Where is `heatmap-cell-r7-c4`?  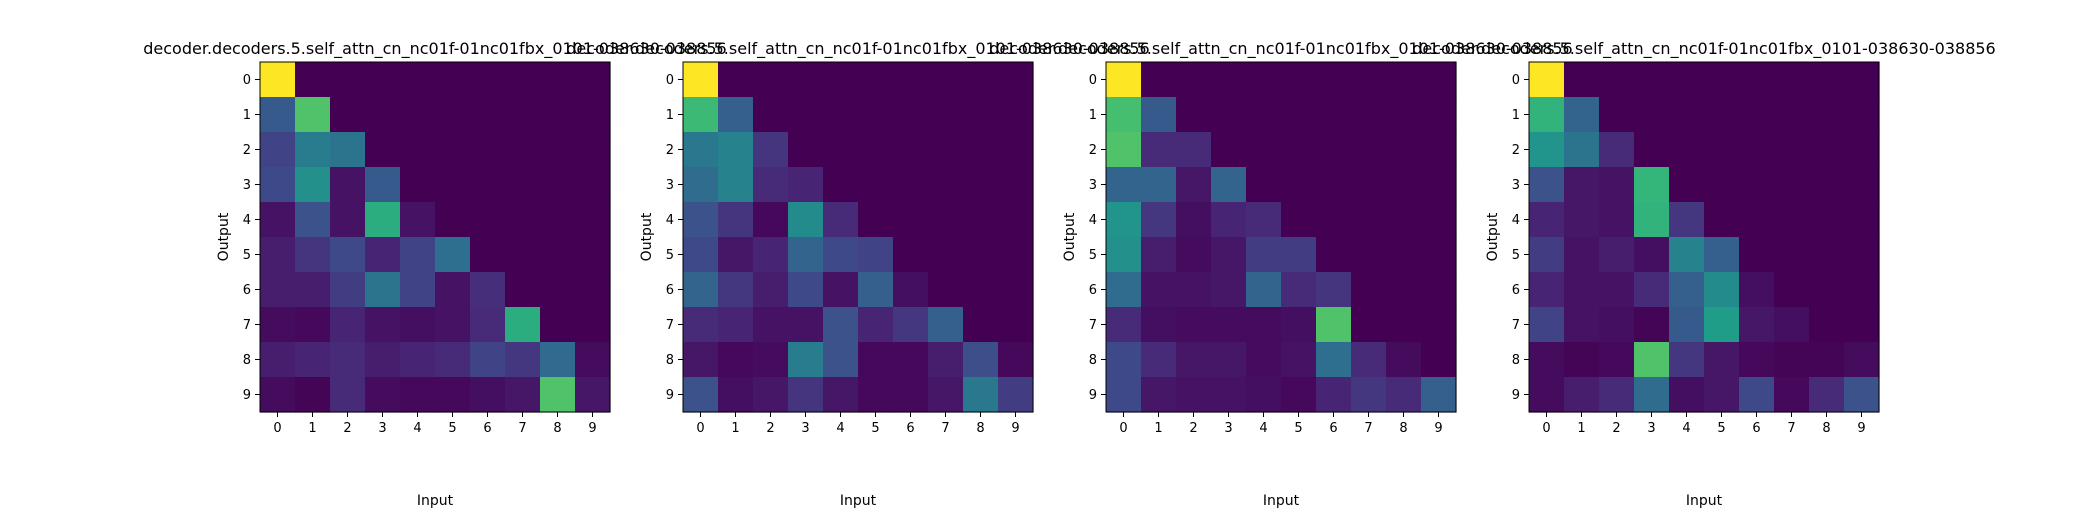
heatmap-cell-r7-c4 is located at coordinates (418, 325).